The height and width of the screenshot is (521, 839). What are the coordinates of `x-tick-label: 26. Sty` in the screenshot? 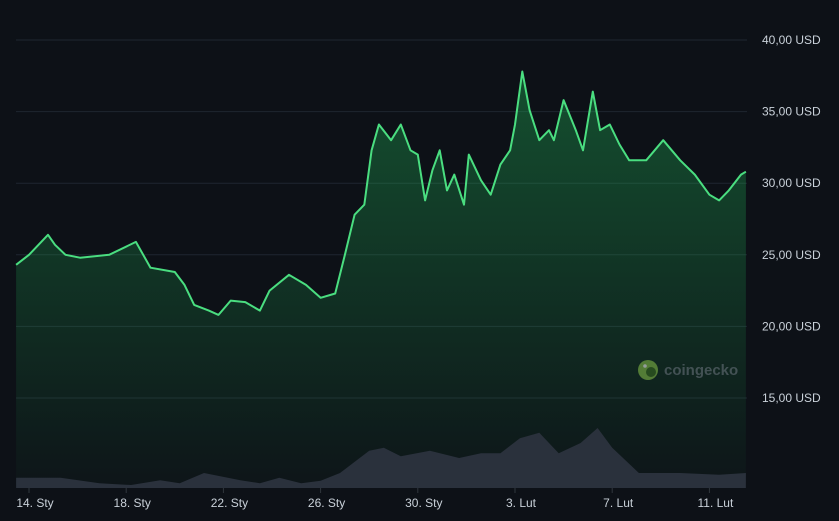 It's located at (326, 503).